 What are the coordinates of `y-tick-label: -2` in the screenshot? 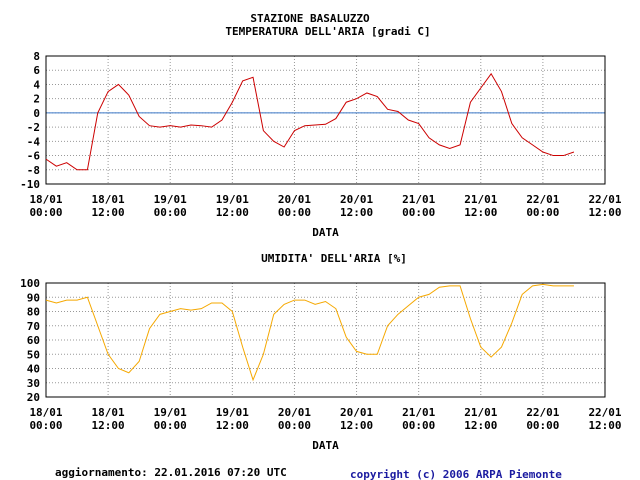 It's located at (33, 127).